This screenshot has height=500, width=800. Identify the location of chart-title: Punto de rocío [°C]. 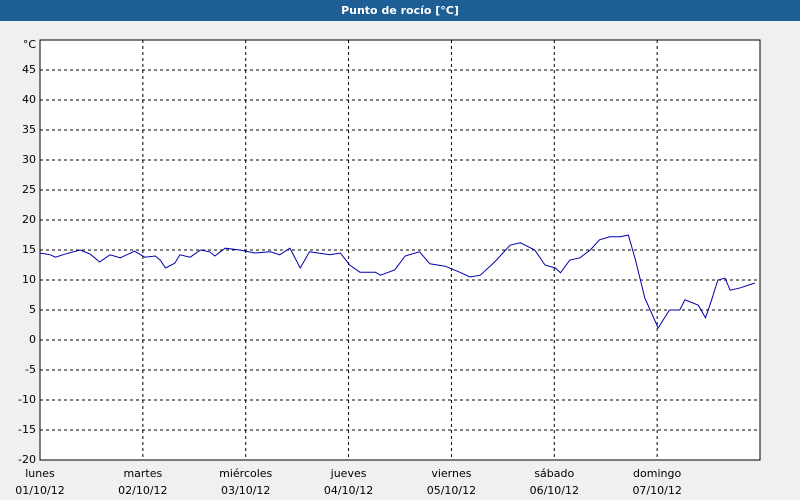
(400, 10).